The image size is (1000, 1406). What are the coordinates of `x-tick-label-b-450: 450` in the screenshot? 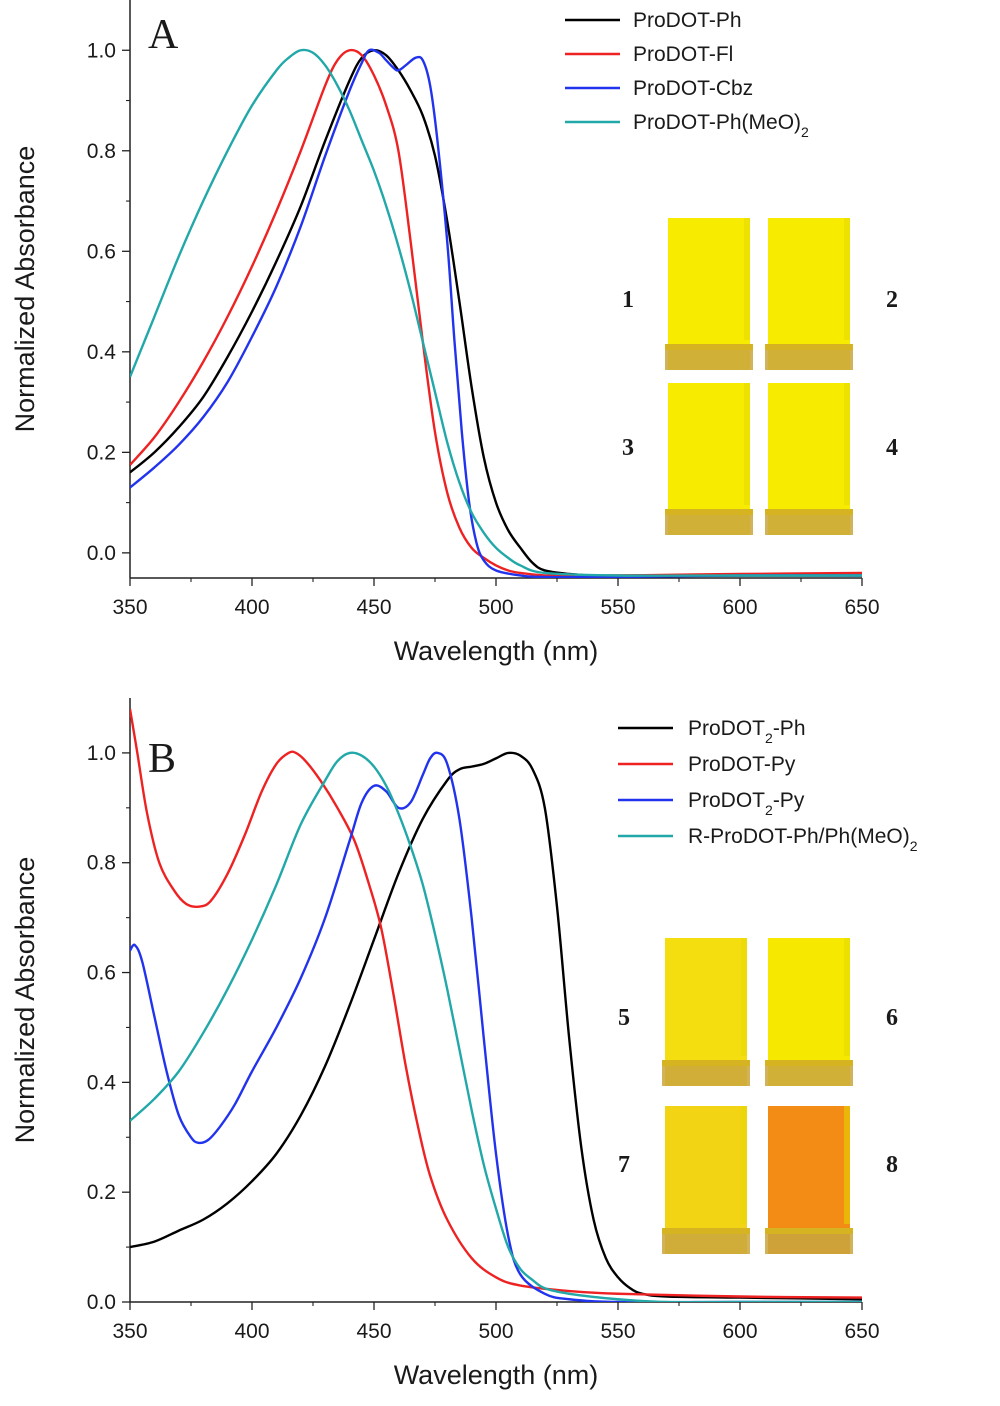 It's located at (373, 1331).